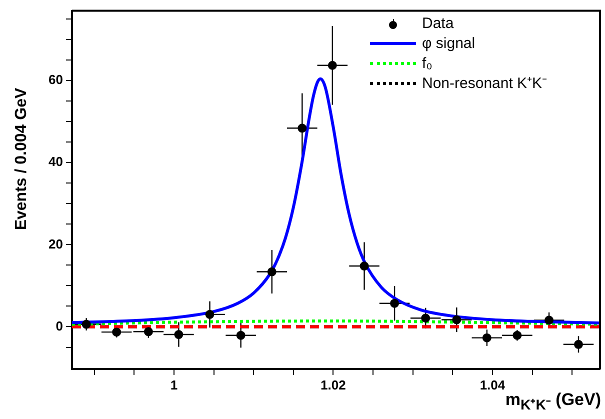 This screenshot has width=605, height=419. I want to click on x-axis-title: m$_{K⁺K⁻}$ (GeV), so click(553, 402).